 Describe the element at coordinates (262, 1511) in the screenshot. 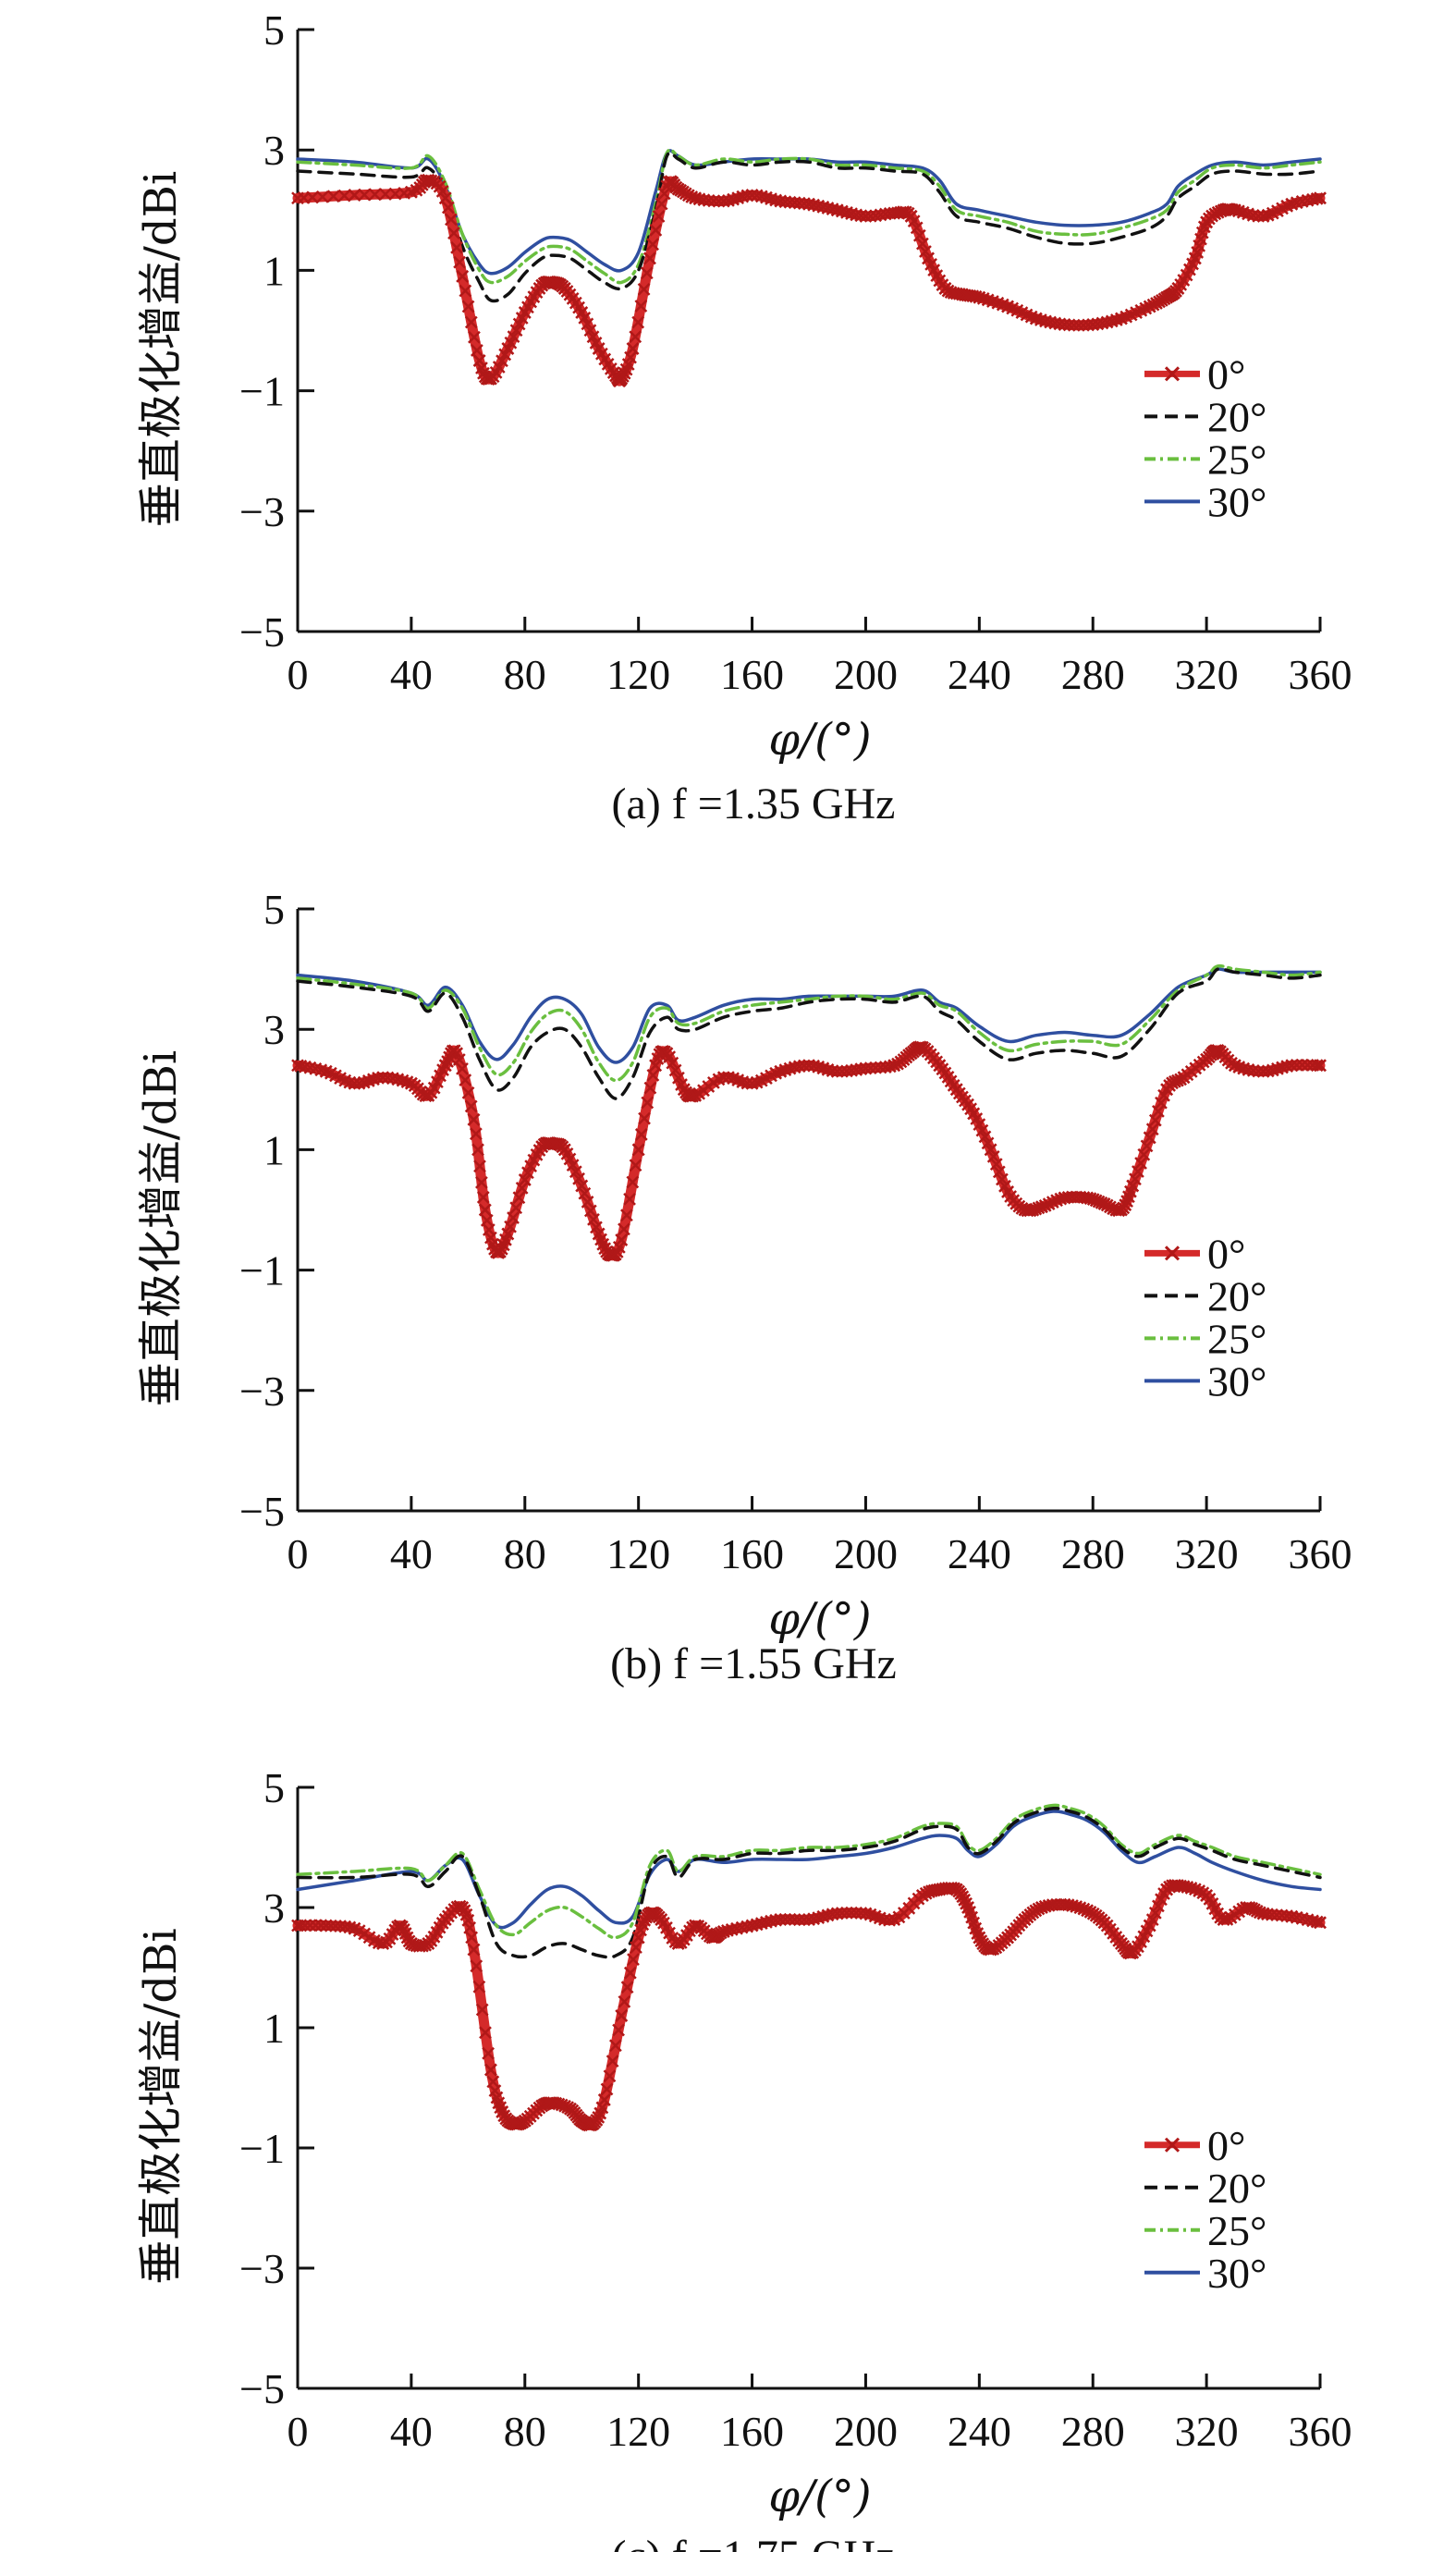

I see `y-tick-label: −5` at that location.